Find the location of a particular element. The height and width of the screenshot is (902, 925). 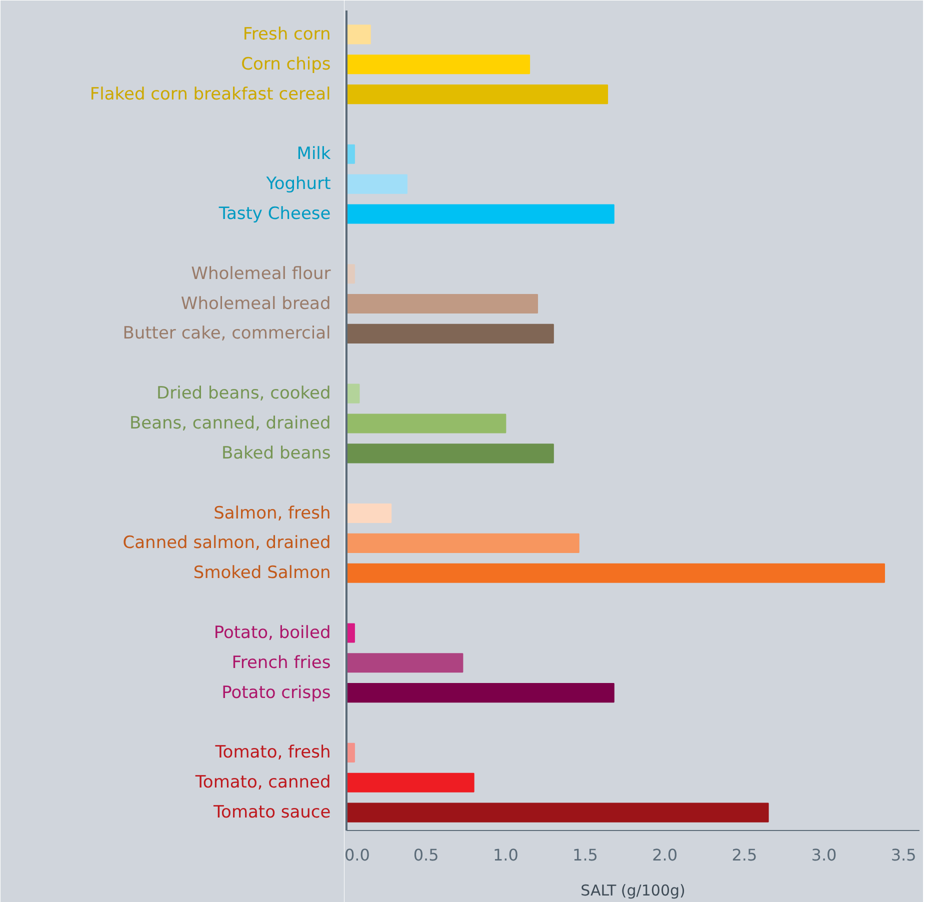

y-tick-label: Salmon, fresh is located at coordinates (272, 513).